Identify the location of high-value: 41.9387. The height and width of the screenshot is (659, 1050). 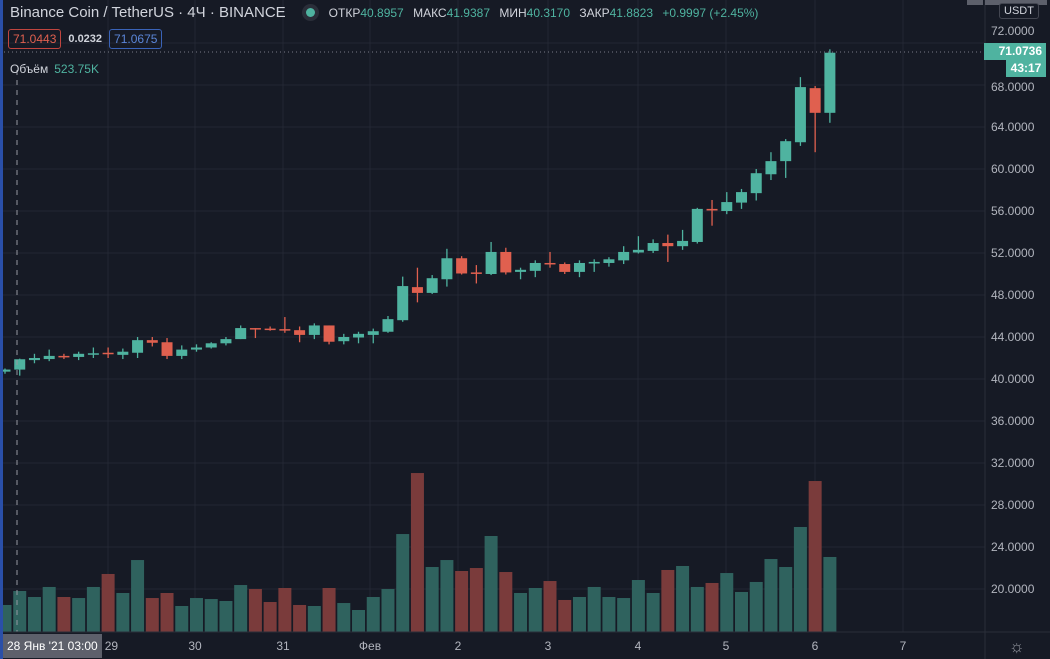
(468, 12).